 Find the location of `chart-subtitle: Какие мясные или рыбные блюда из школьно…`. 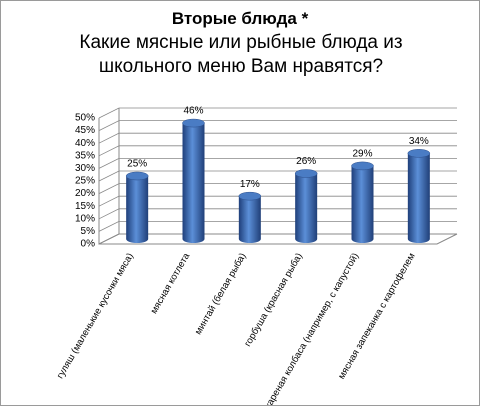

chart-subtitle: Какие мясные или рыбные блюда из школьно… is located at coordinates (241, 54).